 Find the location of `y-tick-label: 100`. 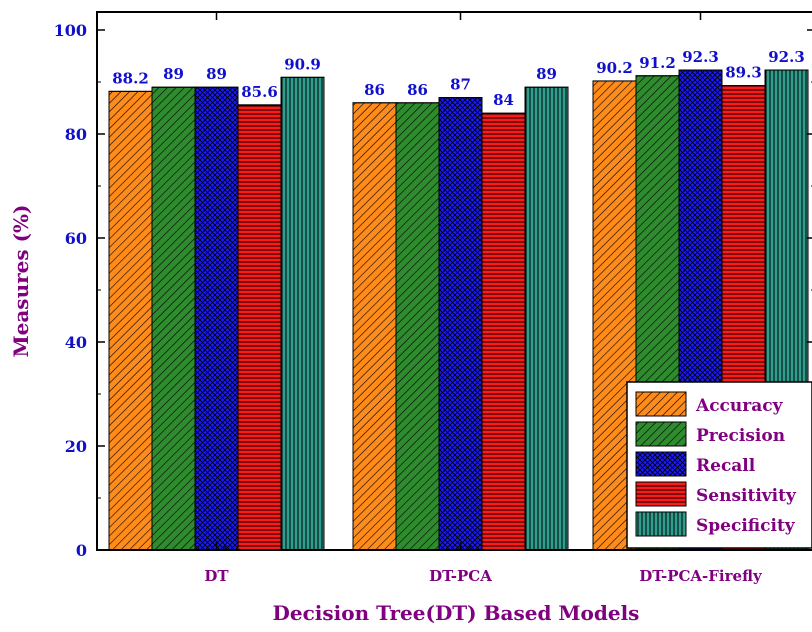

y-tick-label: 100 is located at coordinates (70, 30).